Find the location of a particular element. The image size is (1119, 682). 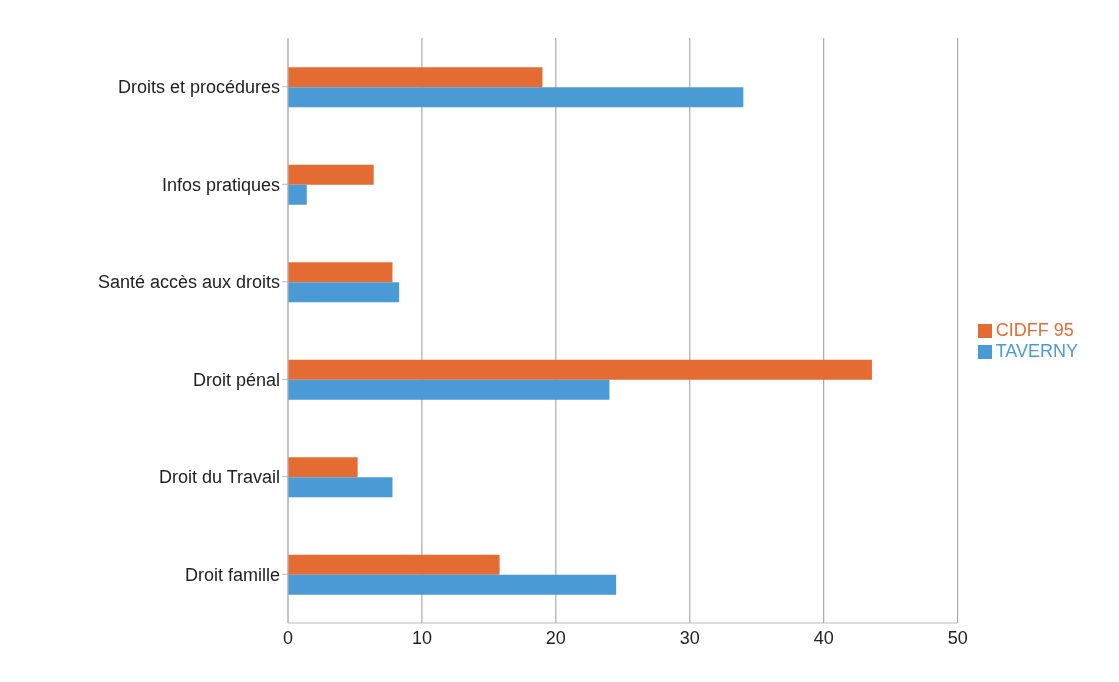

x-tick-label: 10 is located at coordinates (421, 637).